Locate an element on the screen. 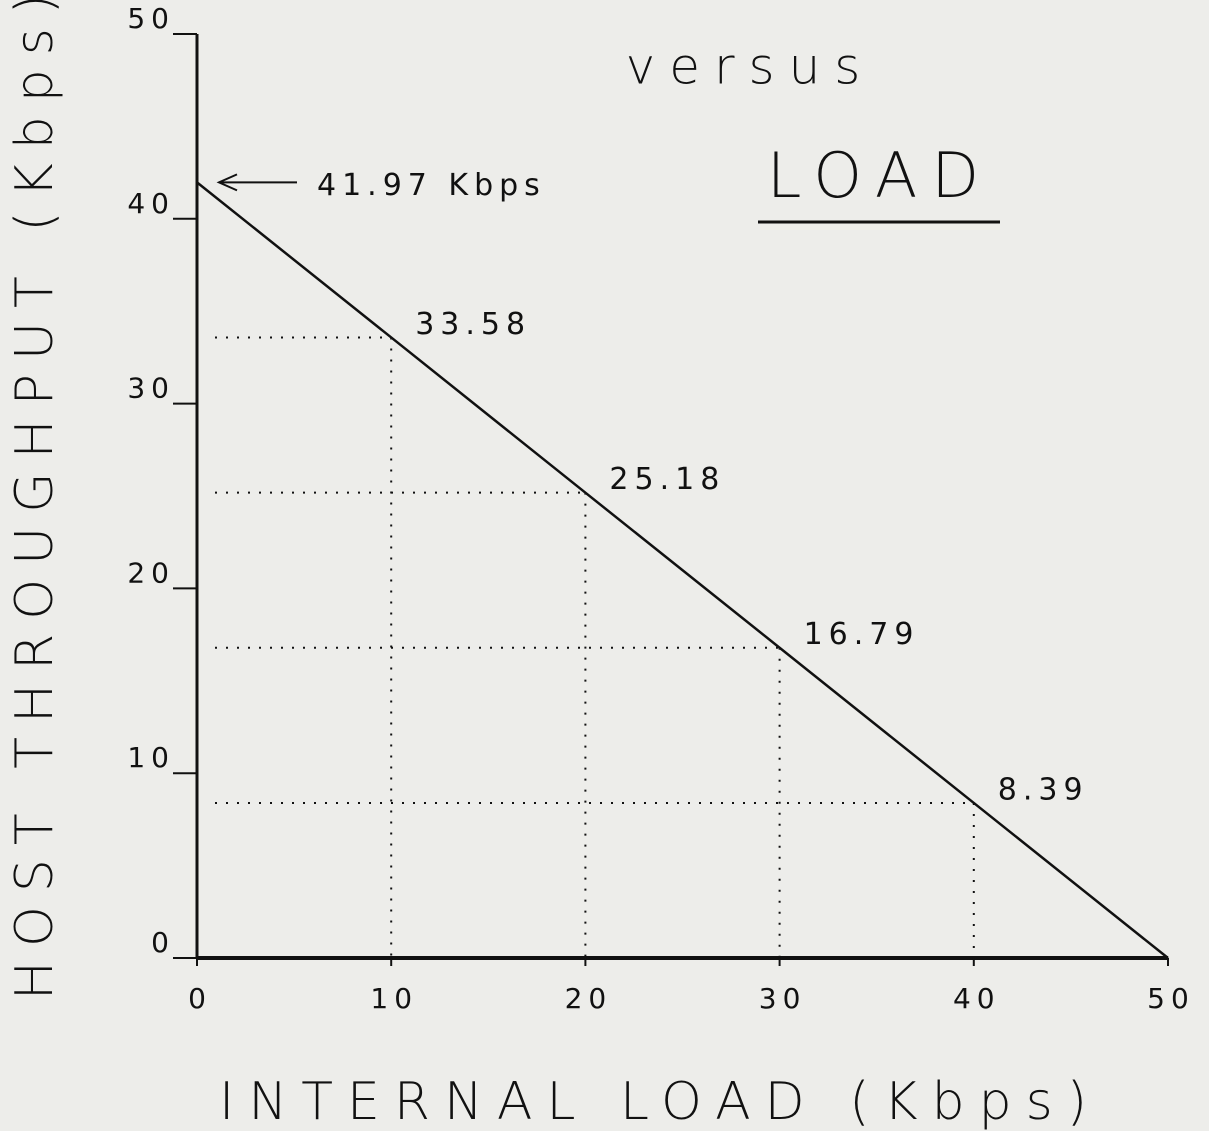 This screenshot has width=1209, height=1131. annotation-arrowhead is located at coordinates (227, 182).